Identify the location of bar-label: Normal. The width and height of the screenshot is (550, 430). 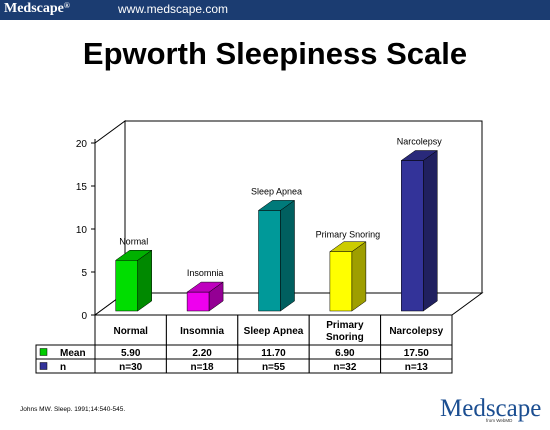
(133, 241).